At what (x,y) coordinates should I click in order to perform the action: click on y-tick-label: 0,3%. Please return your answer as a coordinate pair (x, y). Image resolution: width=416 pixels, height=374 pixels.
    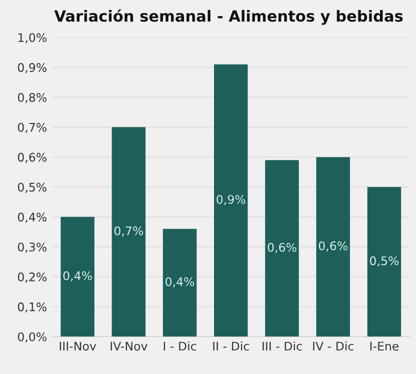
    Looking at the image, I should click on (32, 247).